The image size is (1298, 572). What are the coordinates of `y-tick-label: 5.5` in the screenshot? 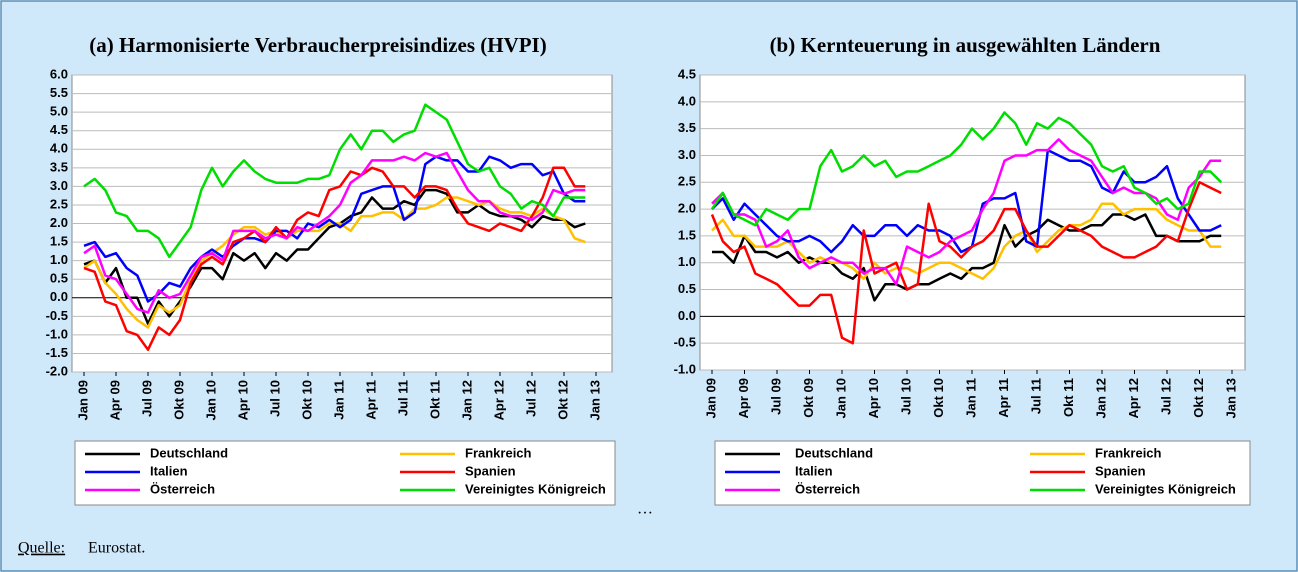 It's located at (59, 92).